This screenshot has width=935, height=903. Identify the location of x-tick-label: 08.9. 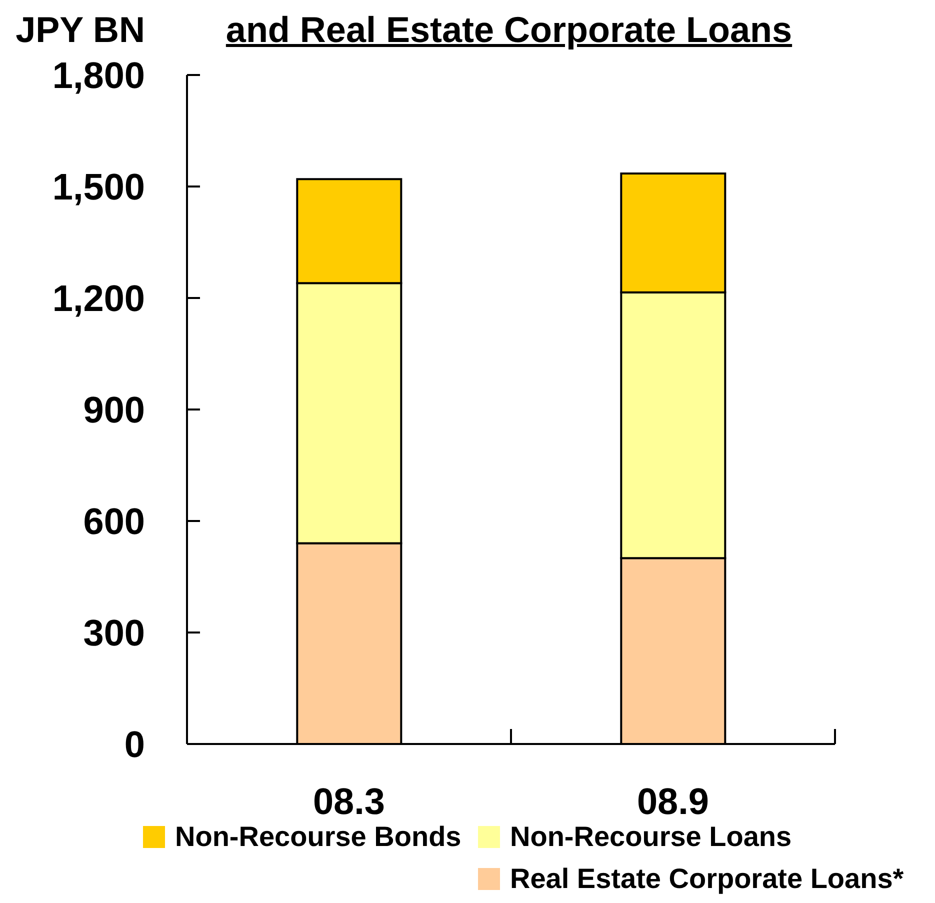
(673, 801).